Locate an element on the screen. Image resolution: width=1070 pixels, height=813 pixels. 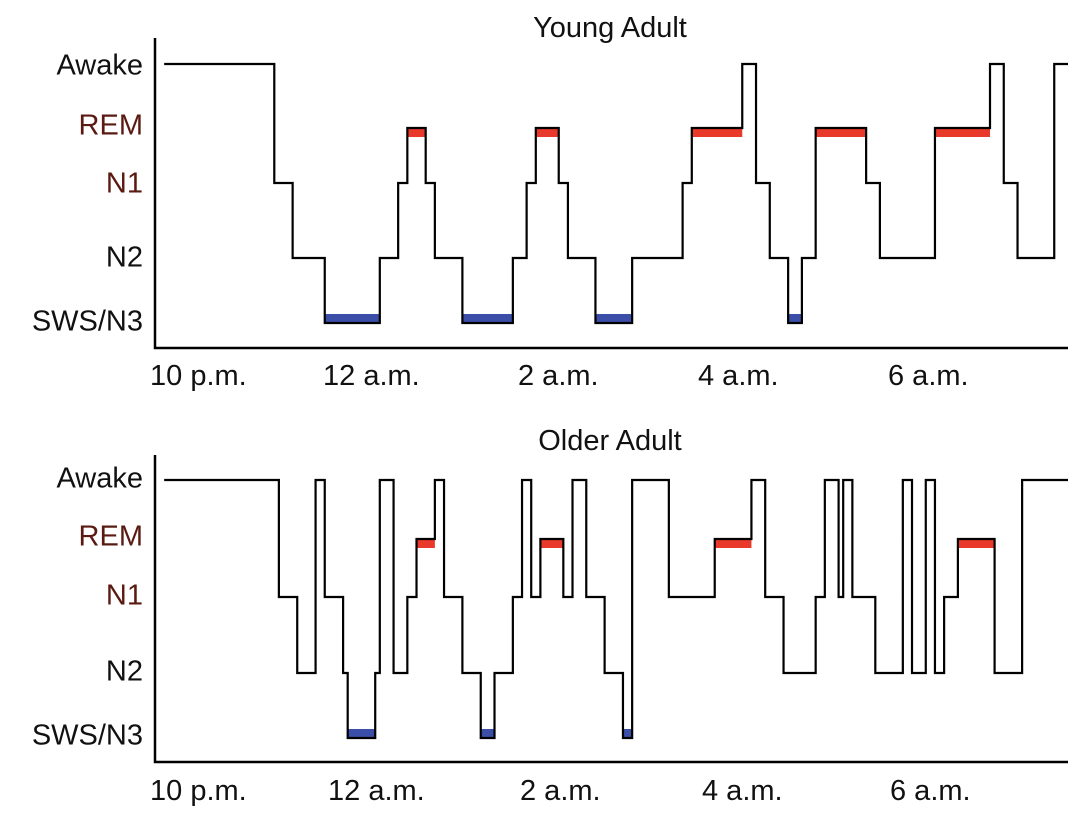
chart-title: Older Adult is located at coordinates (609, 441).